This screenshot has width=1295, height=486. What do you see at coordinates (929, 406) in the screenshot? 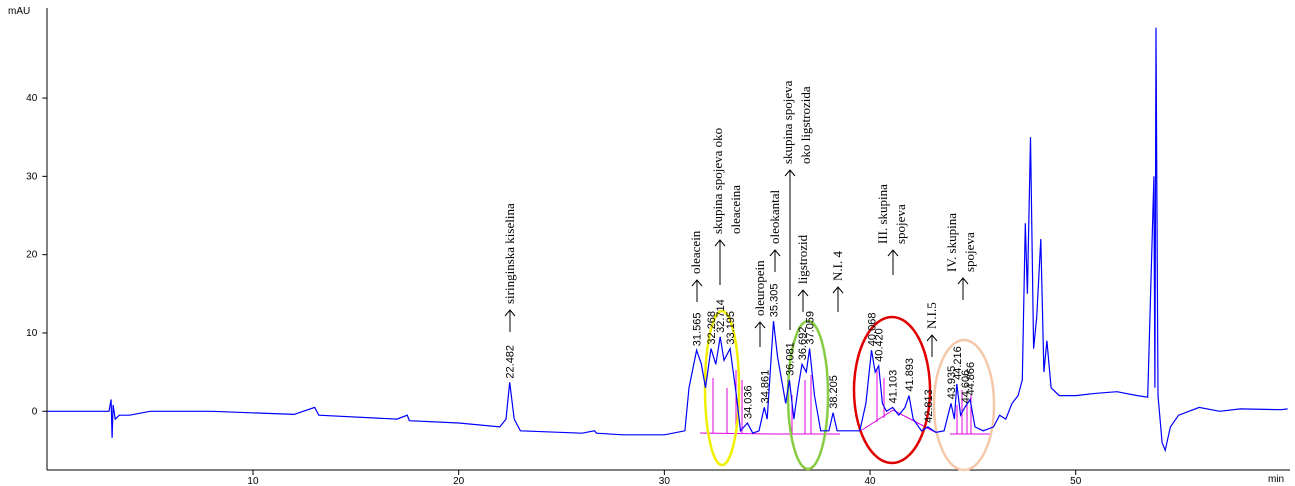
I see `peak-label: 42.813` at bounding box center [929, 406].